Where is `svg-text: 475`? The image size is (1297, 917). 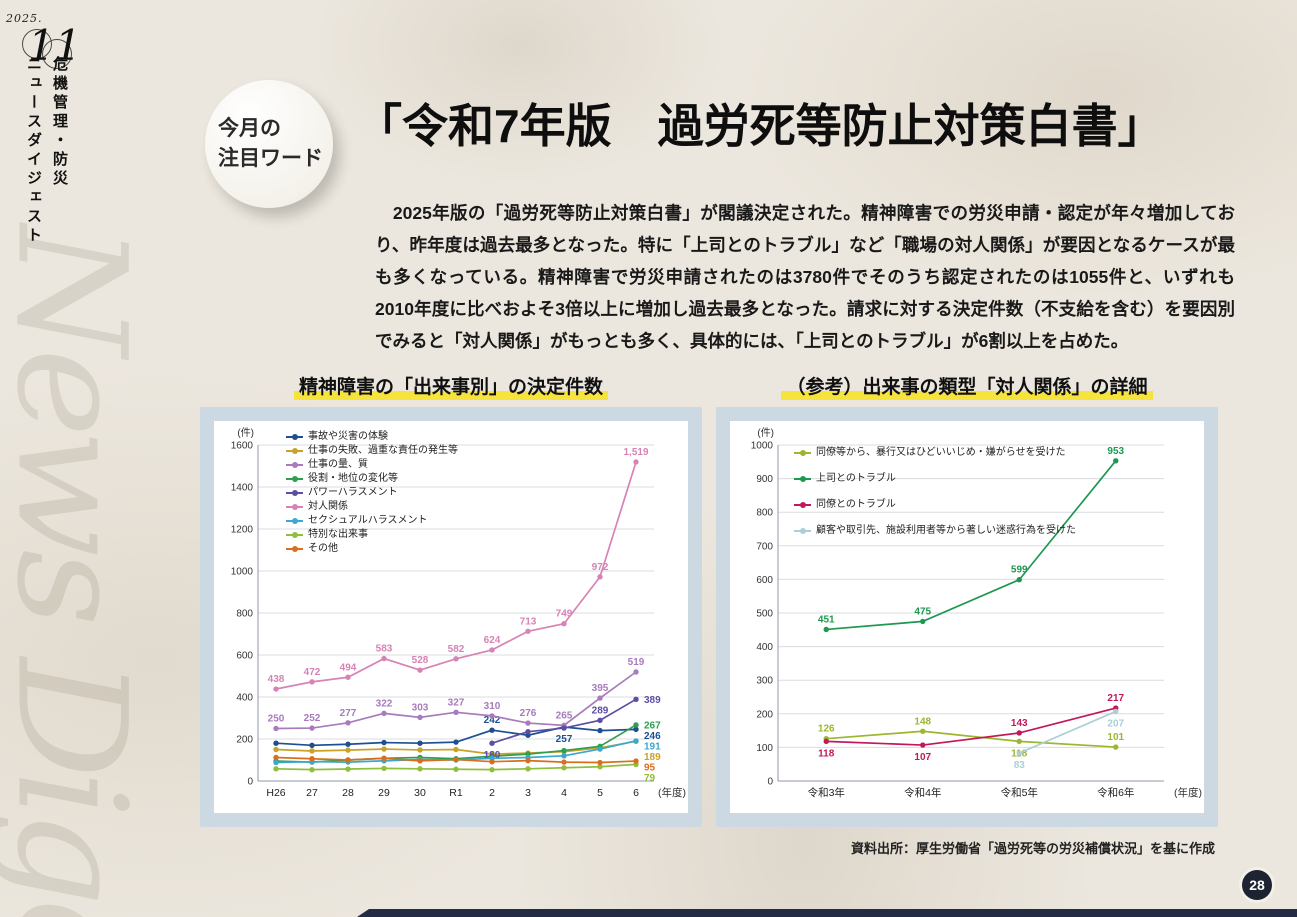
svg-text: 475 is located at coordinates (922, 611).